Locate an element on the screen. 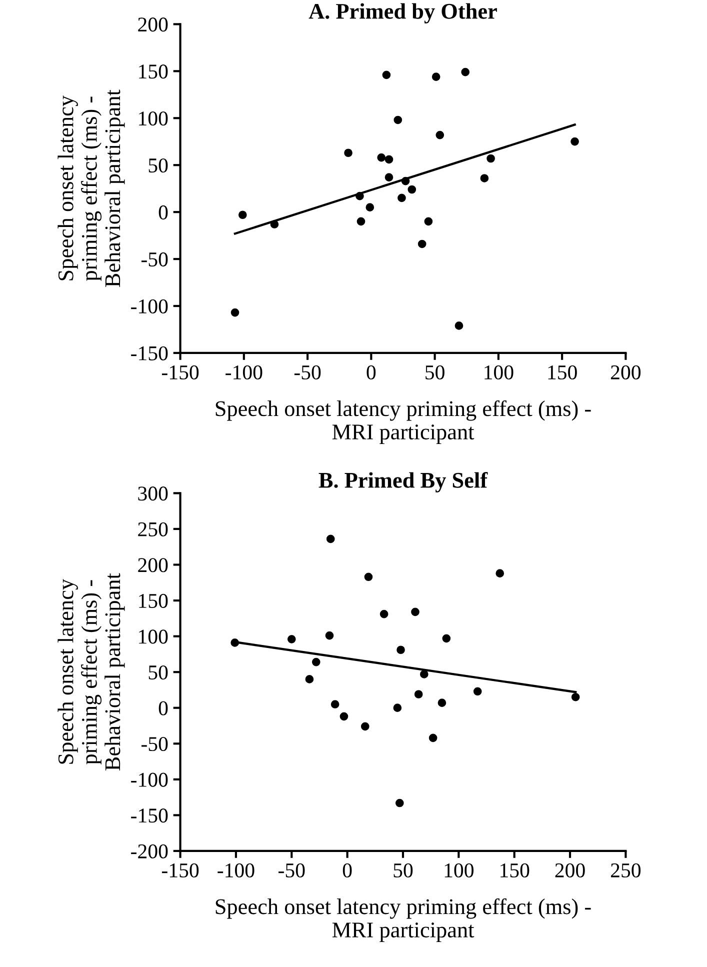 This screenshot has width=707, height=967. x-tick-label: 250 is located at coordinates (625, 870).